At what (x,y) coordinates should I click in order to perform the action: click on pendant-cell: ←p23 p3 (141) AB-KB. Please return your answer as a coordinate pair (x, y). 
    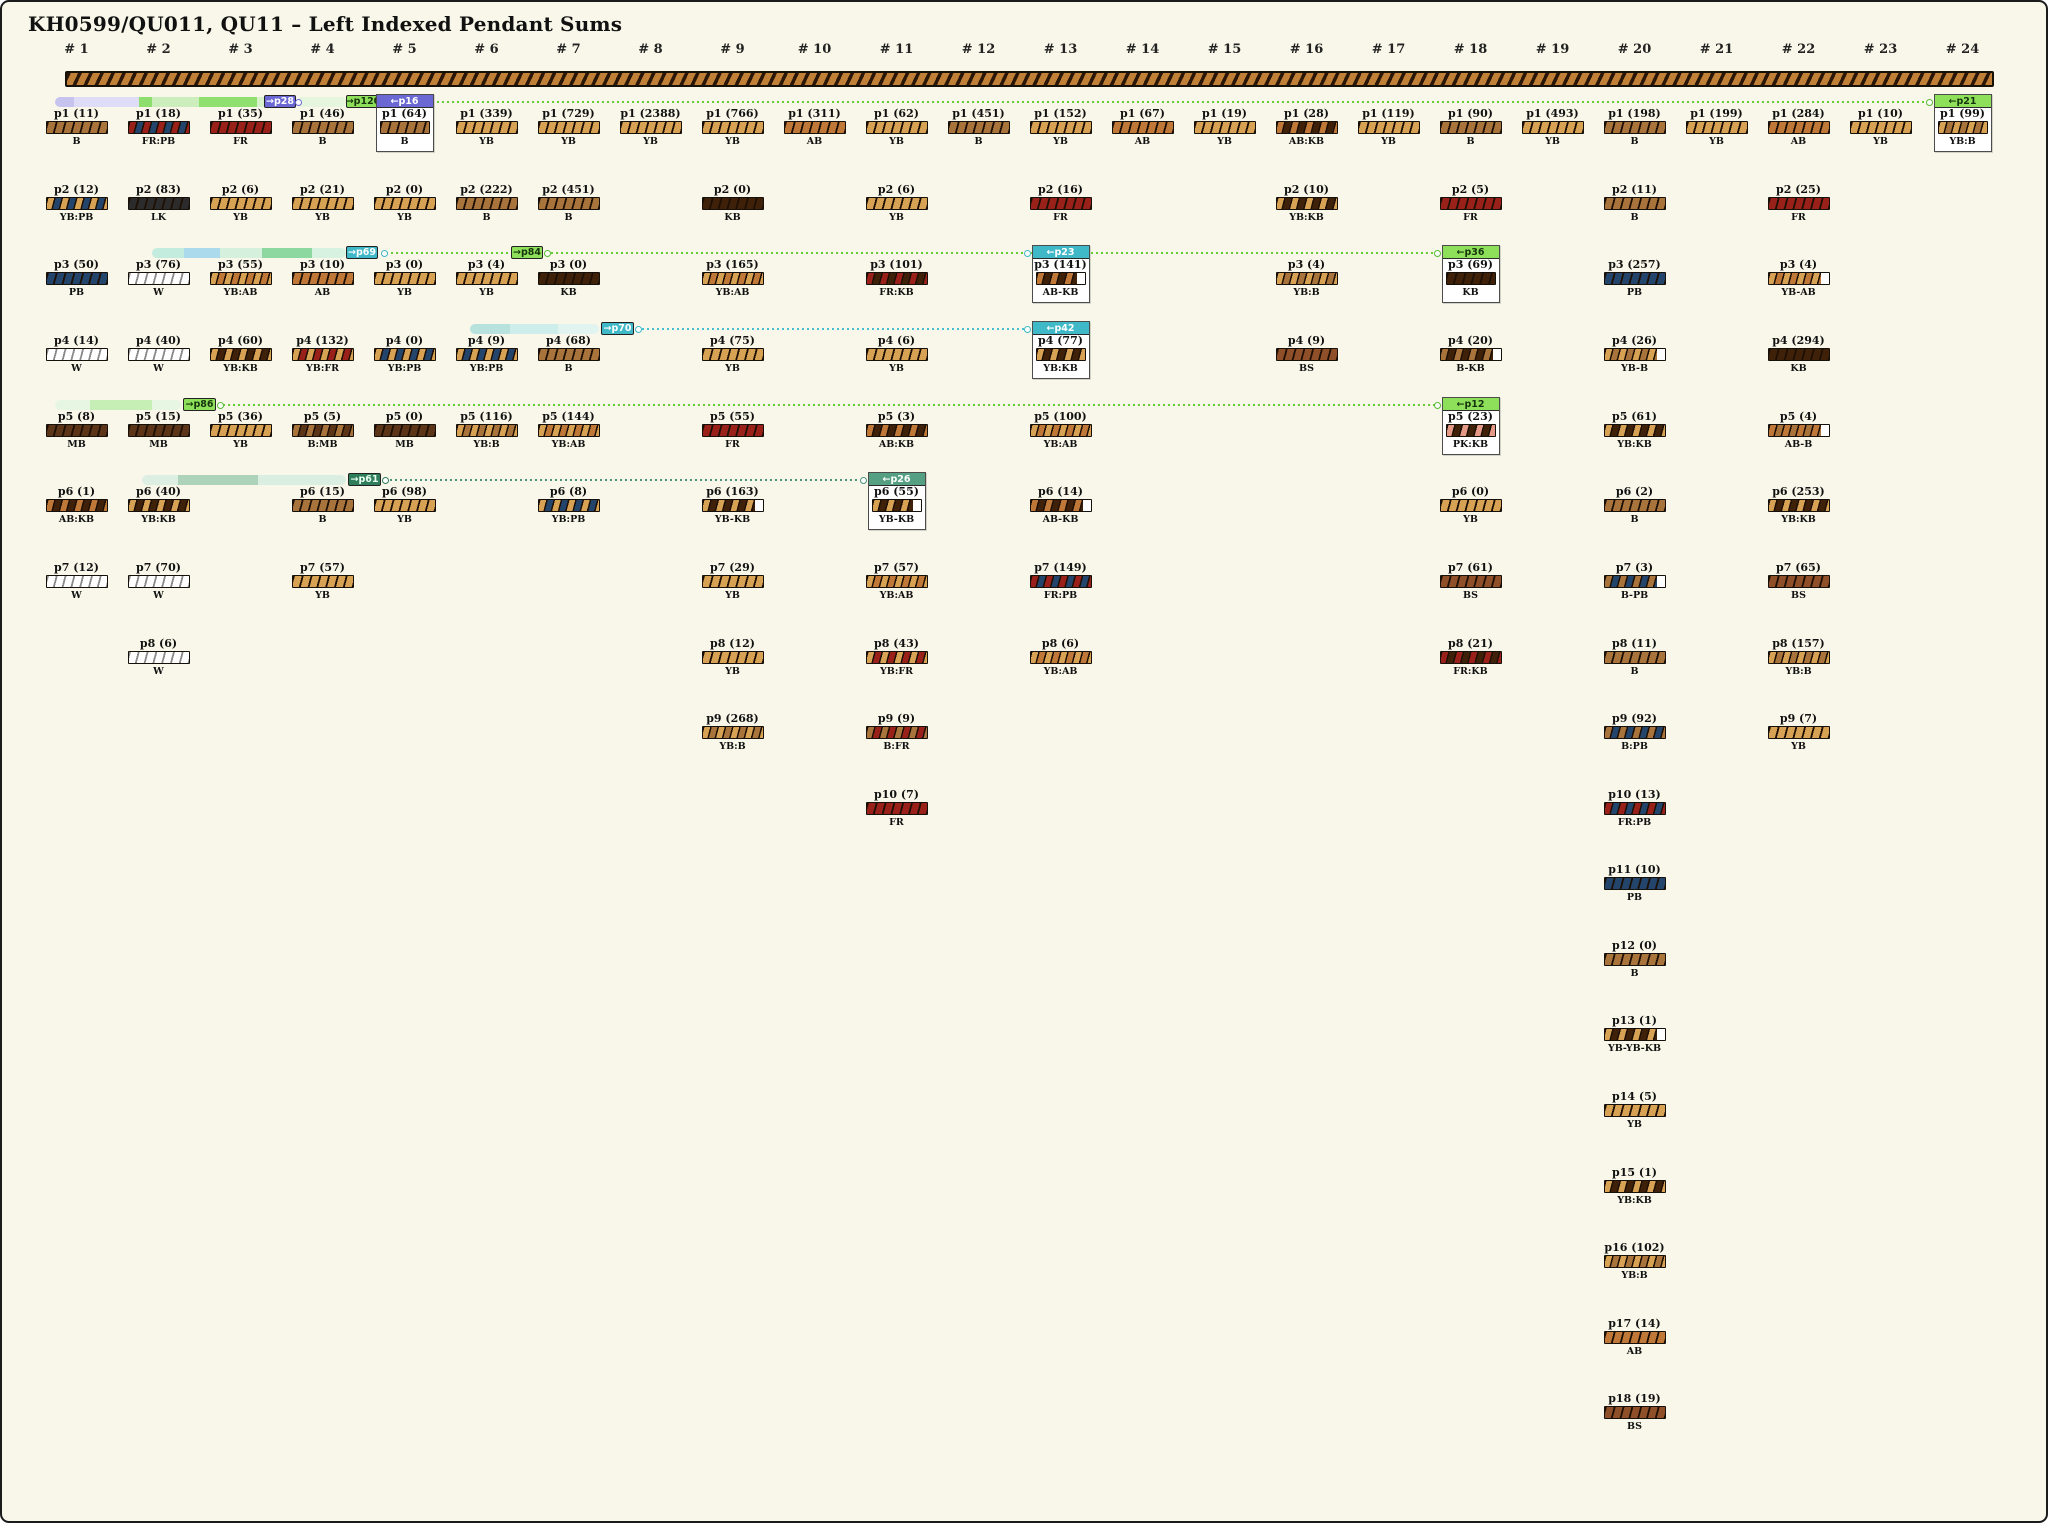
    Looking at the image, I should click on (1060, 274).